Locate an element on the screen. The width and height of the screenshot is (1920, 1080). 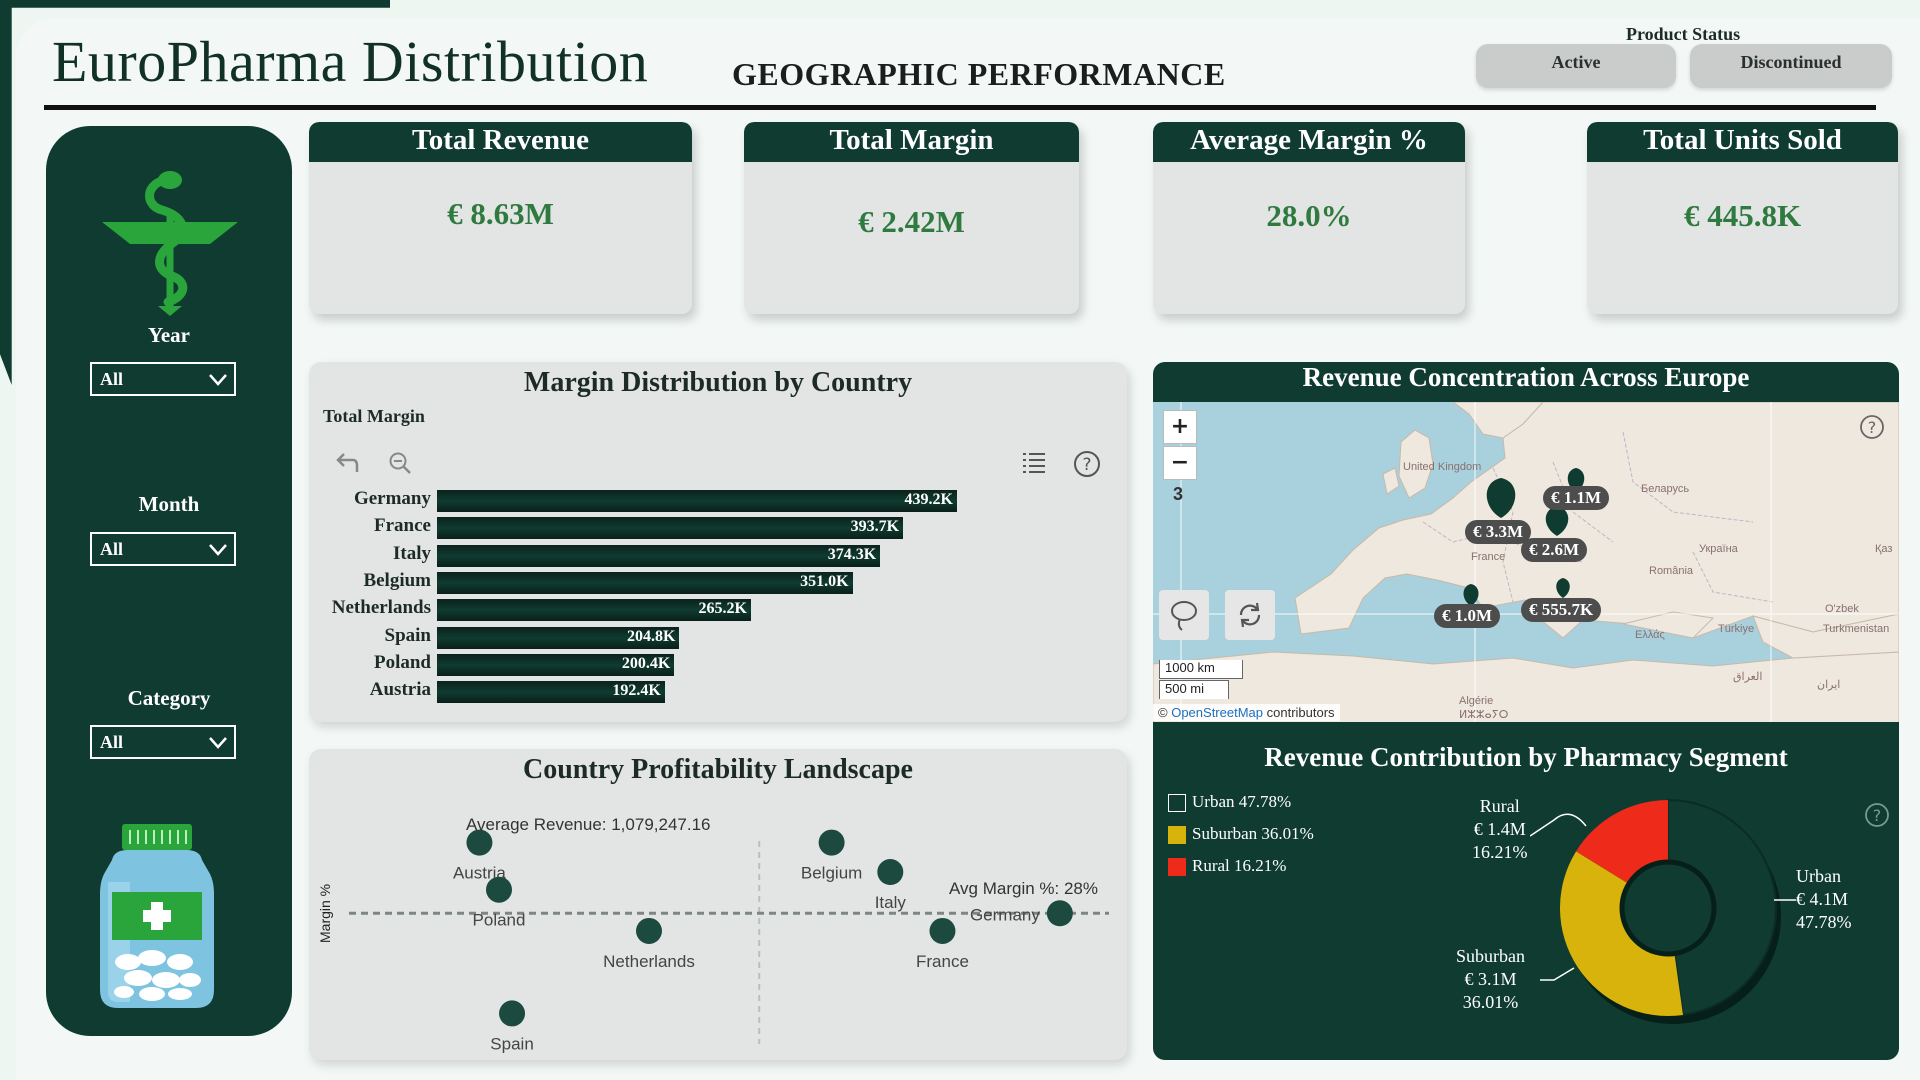
bar-spain: 204.8K is located at coordinates (558, 637).